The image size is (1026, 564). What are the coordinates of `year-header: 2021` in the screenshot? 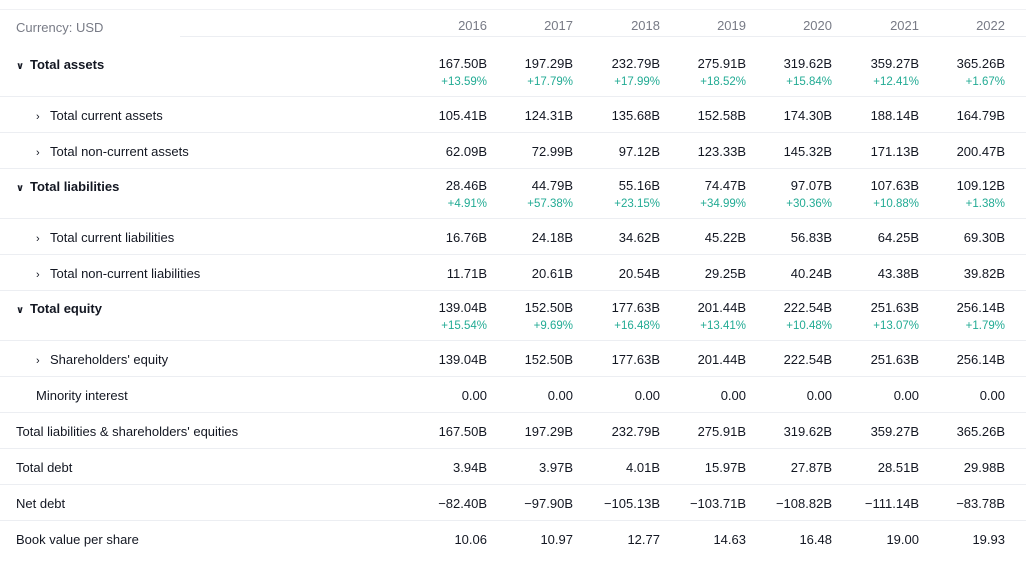 It's located at (904, 25).